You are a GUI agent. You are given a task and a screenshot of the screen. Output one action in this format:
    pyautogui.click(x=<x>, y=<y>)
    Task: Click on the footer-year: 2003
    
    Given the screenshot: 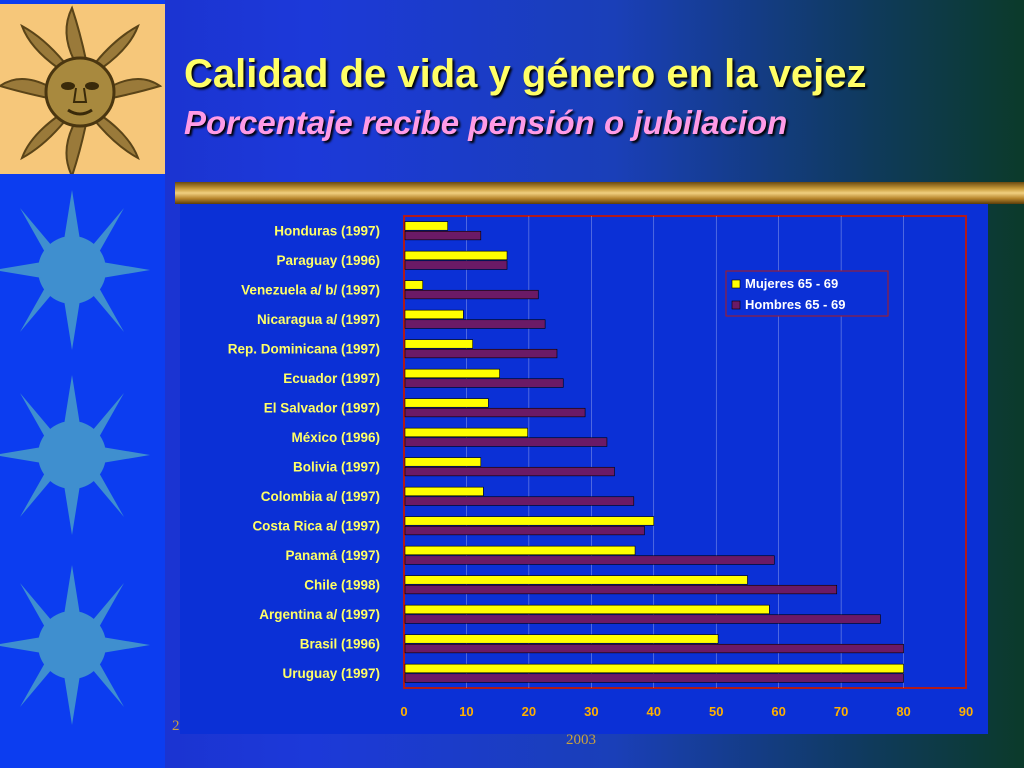 What is the action you would take?
    pyautogui.click(x=581, y=740)
    